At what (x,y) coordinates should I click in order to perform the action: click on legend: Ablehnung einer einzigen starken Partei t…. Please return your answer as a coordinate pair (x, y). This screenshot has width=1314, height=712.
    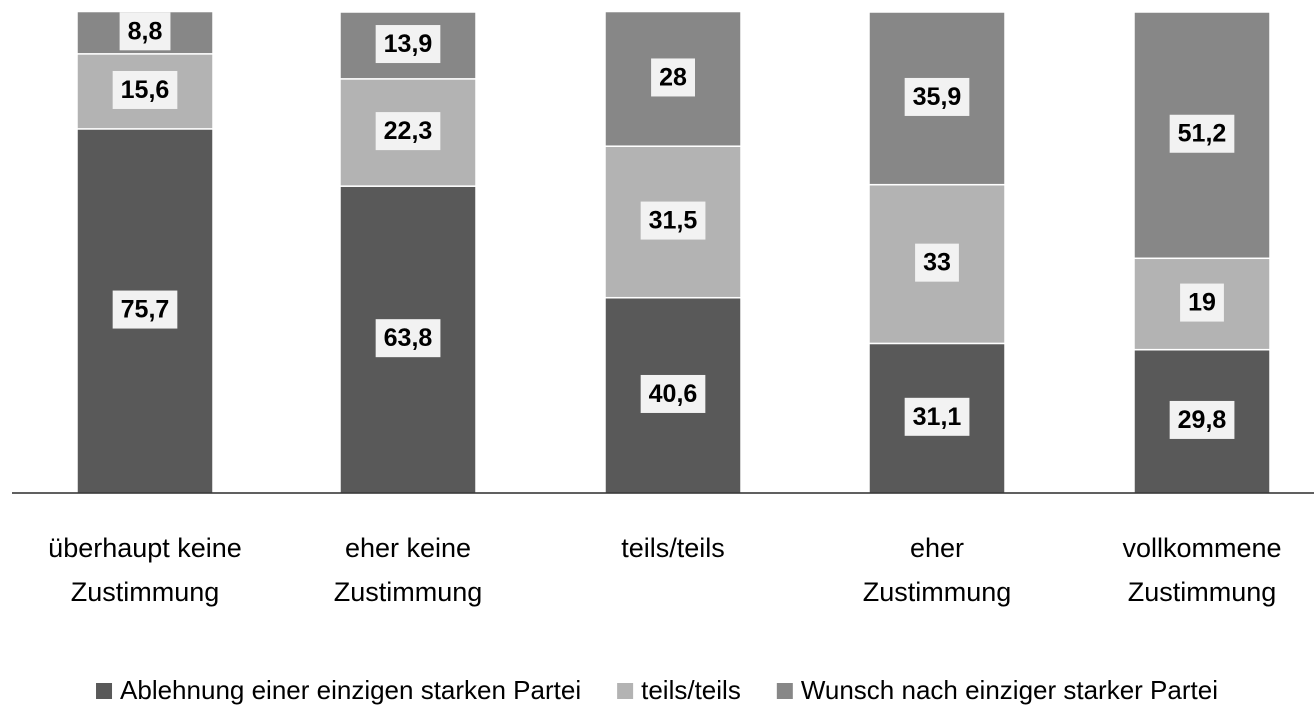
    Looking at the image, I should click on (657, 690).